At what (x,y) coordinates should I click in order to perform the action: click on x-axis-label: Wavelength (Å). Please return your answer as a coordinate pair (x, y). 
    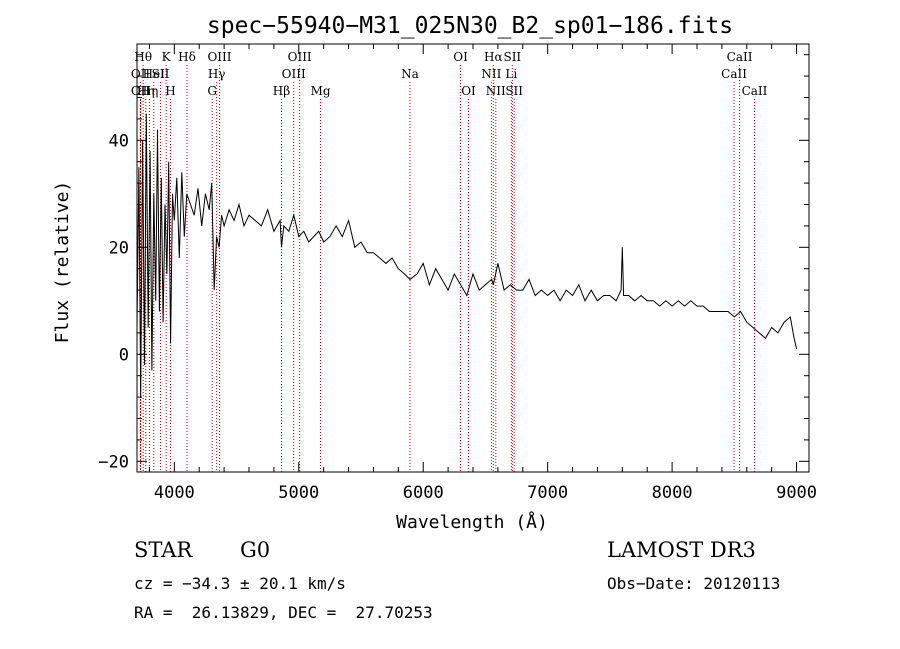
    Looking at the image, I should click on (472, 522).